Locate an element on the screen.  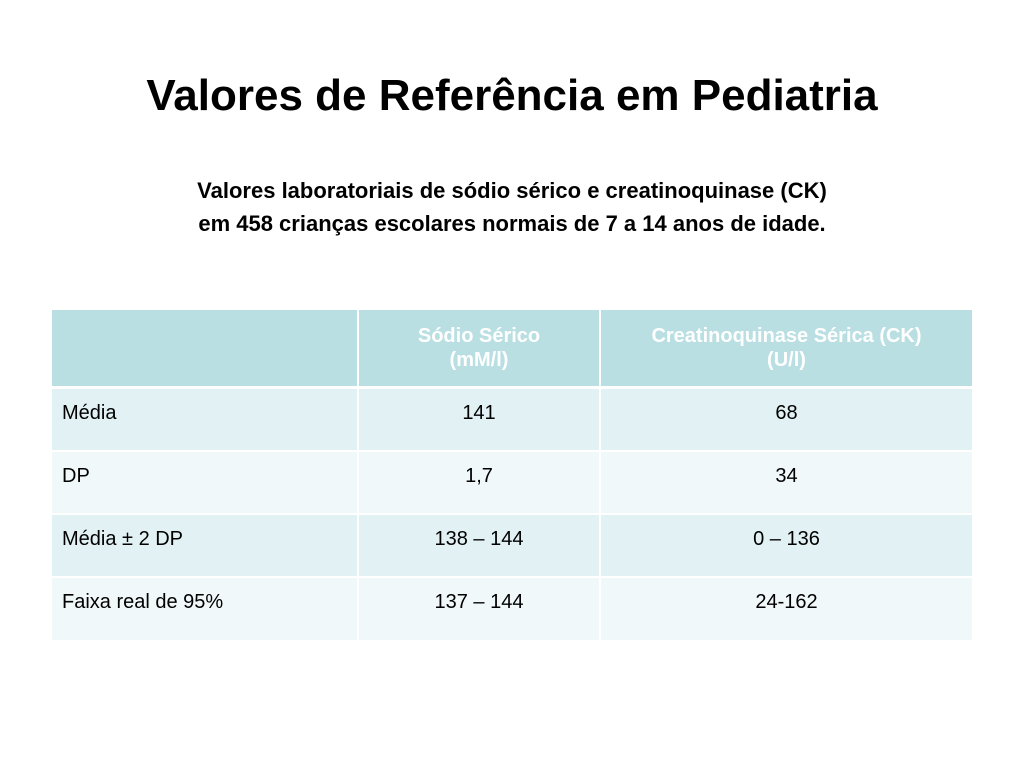
ck-value: 68 is located at coordinates (785, 418).